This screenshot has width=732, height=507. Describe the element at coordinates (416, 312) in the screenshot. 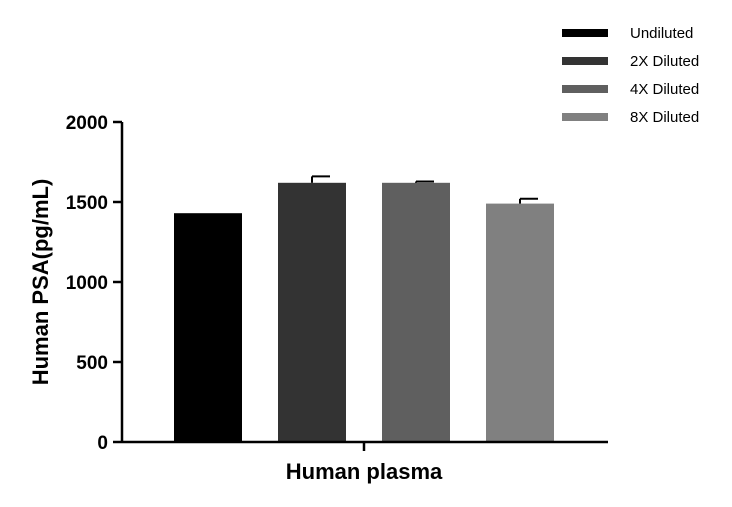

I see `bar-4x-diluted` at that location.